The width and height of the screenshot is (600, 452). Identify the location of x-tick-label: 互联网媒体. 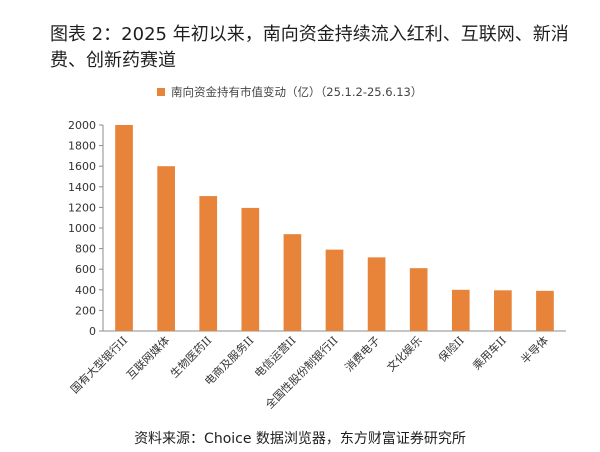
(147, 357).